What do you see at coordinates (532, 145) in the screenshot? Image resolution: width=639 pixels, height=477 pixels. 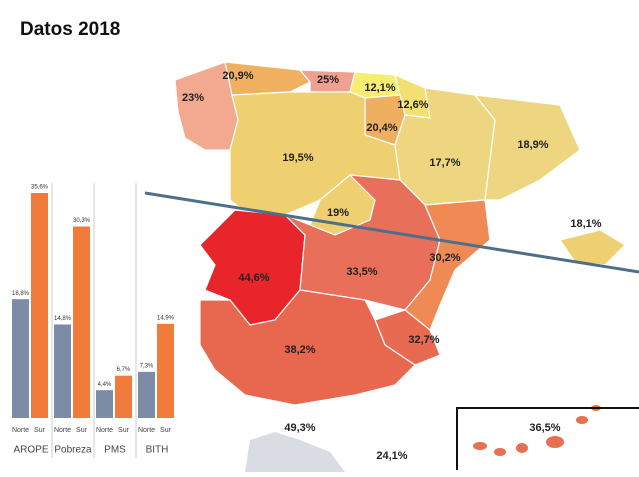 I see `region-label: 18,9%` at bounding box center [532, 145].